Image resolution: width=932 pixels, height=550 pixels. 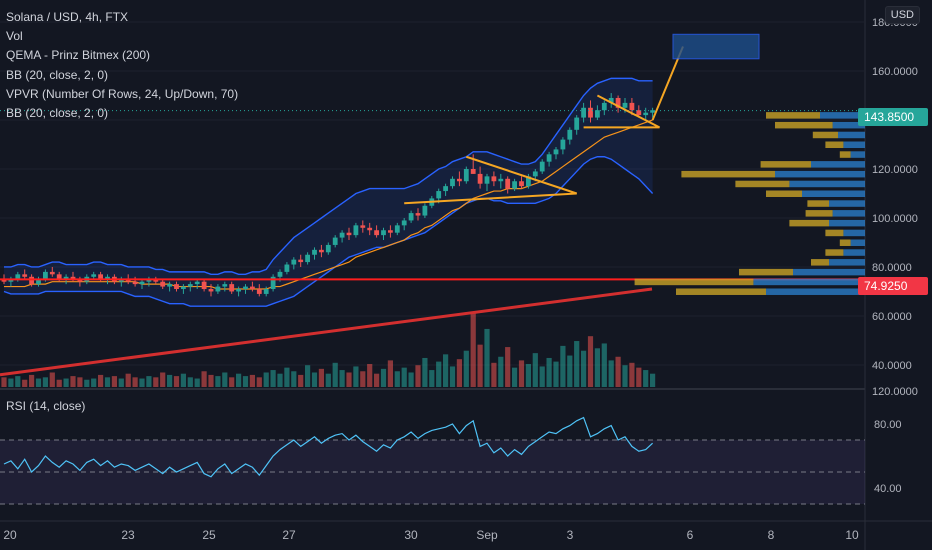 I want to click on legend-vol: Vol, so click(x=14, y=36).